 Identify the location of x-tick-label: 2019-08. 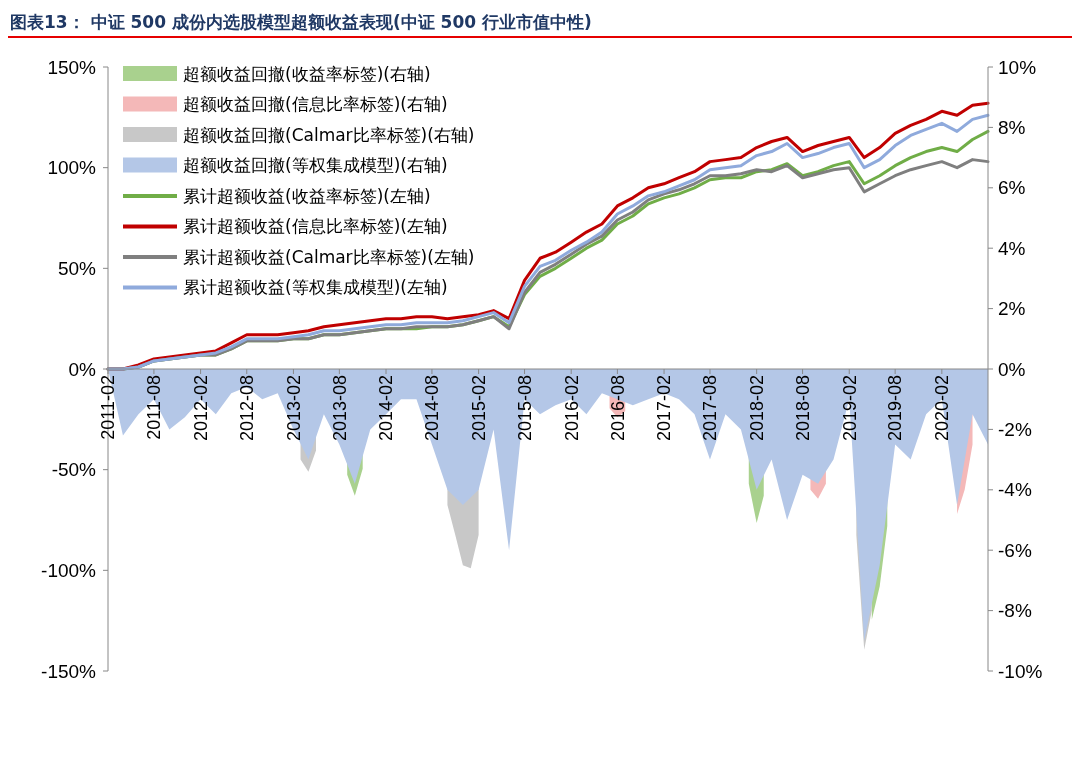
(895, 408).